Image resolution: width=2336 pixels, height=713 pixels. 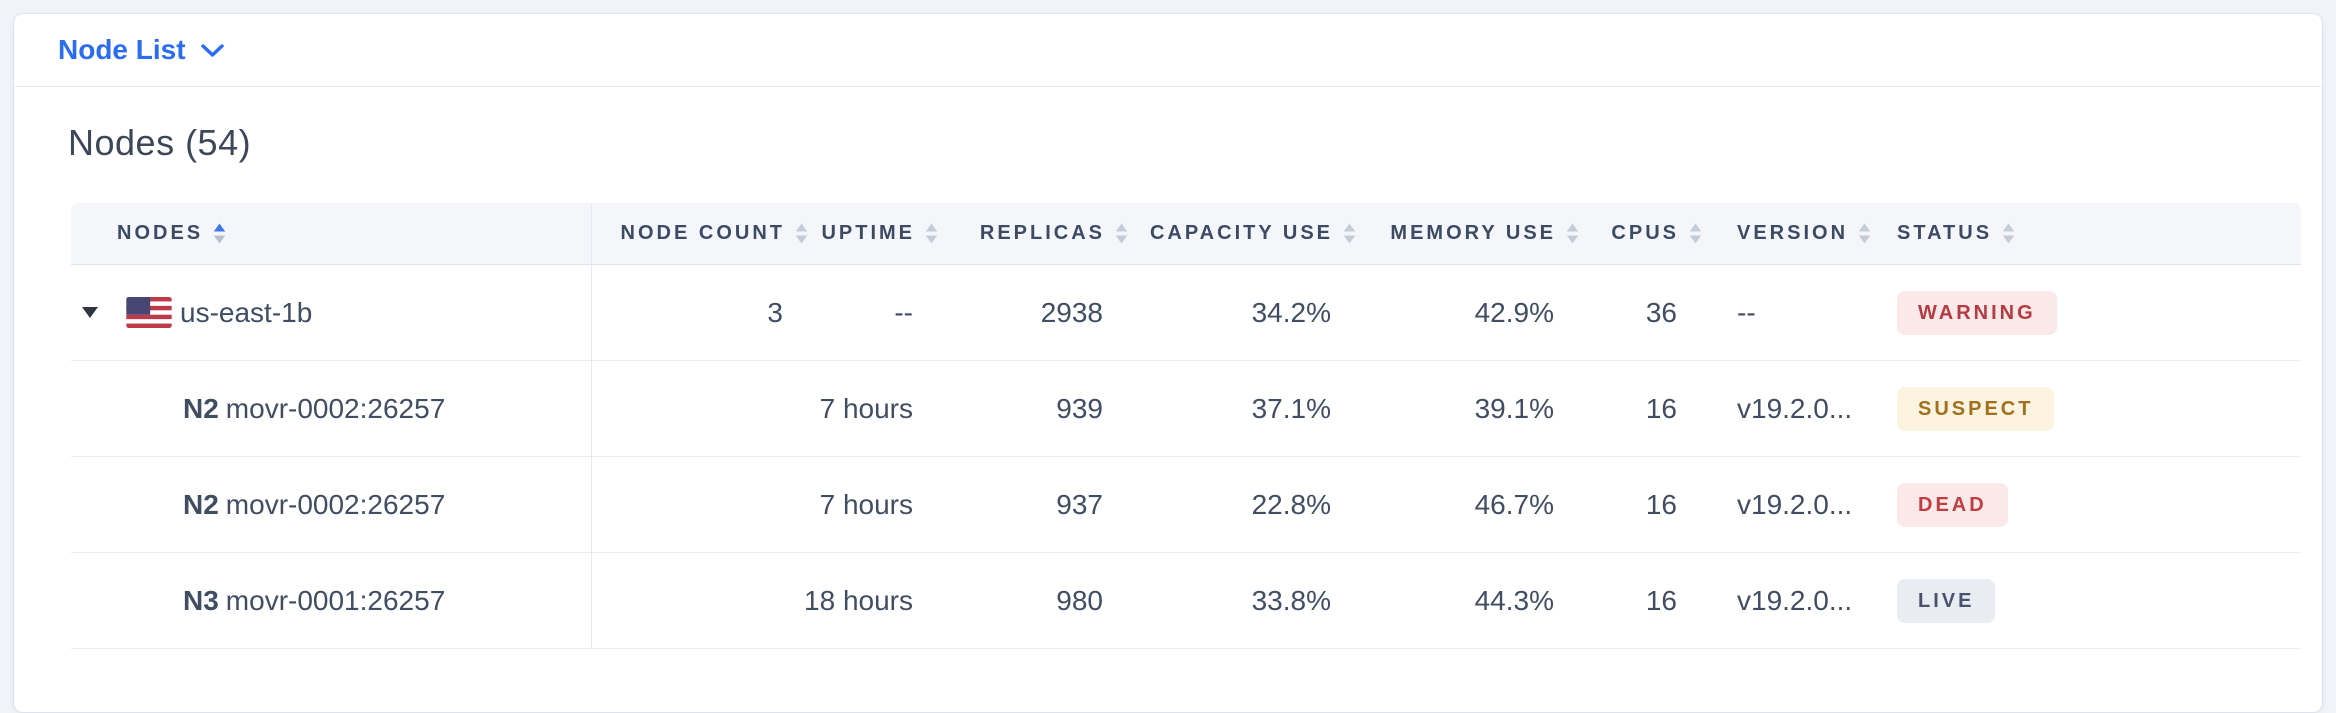 I want to click on column-header-cpus: CPUS, so click(x=1630, y=233).